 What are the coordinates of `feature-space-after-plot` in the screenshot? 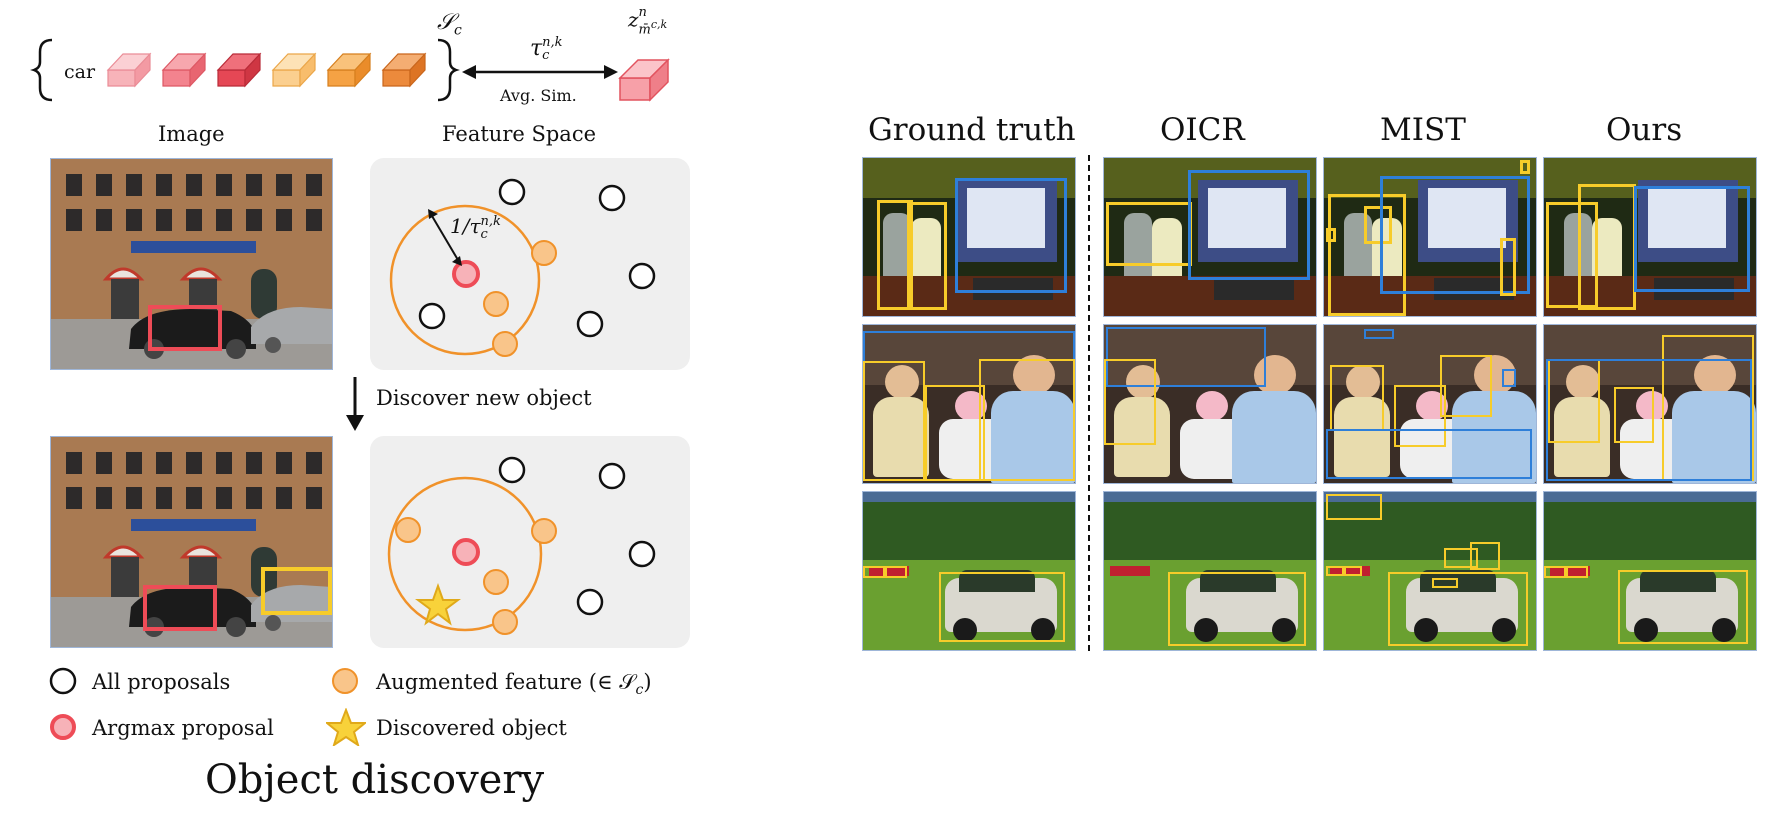 It's located at (521, 545).